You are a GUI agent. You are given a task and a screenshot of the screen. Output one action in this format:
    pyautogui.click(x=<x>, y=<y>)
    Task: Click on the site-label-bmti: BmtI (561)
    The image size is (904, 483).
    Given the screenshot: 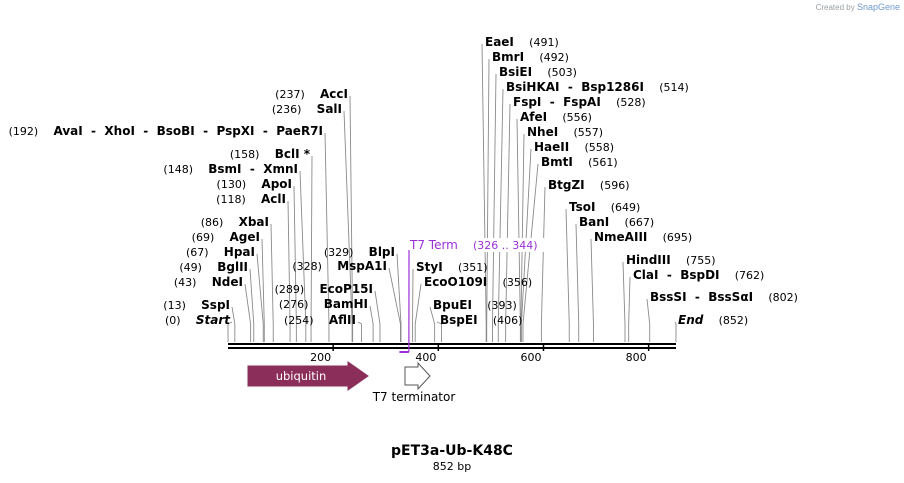 What is the action you would take?
    pyautogui.click(x=579, y=160)
    